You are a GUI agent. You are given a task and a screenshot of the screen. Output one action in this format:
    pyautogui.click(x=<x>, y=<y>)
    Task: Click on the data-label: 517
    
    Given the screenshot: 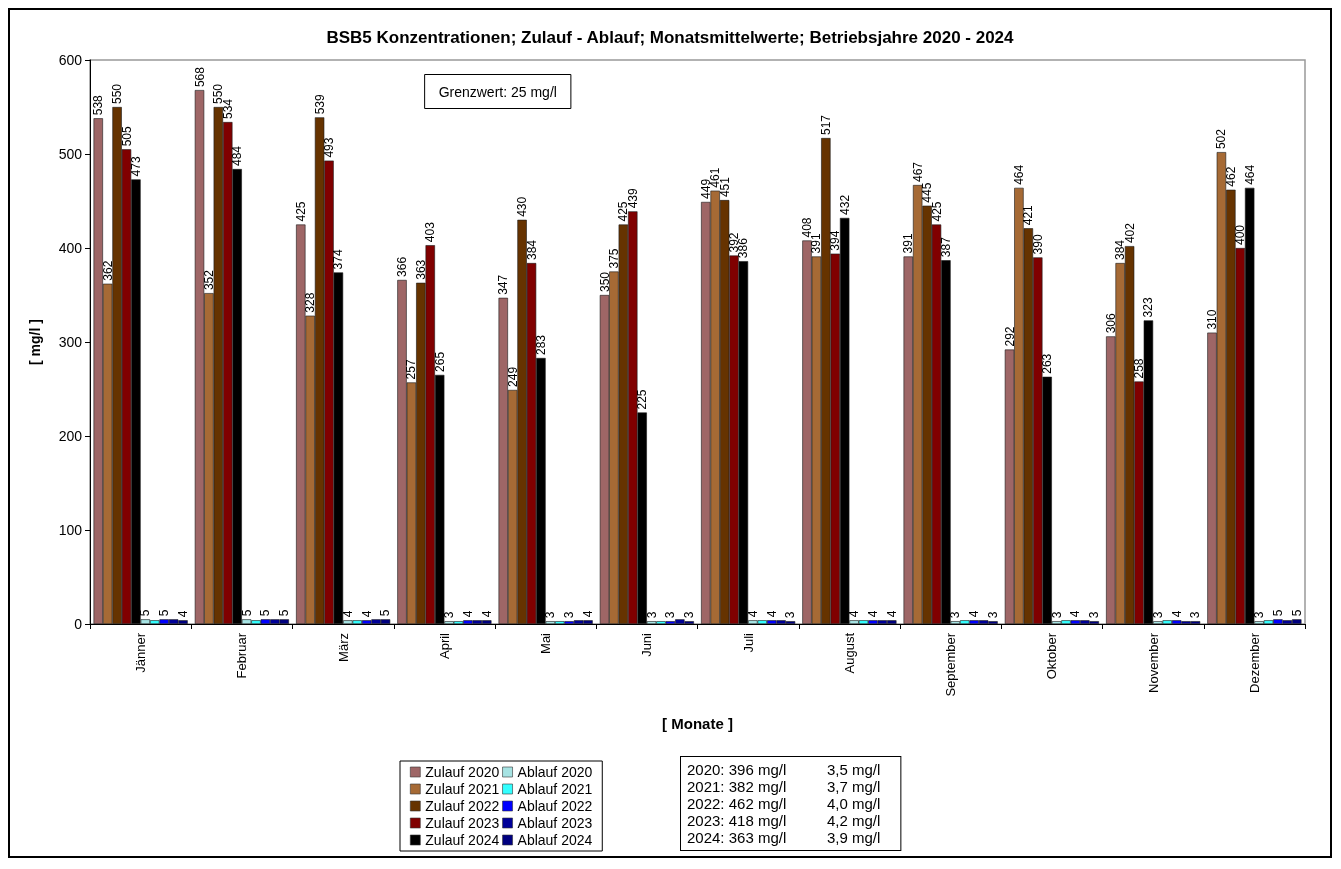 What is the action you would take?
    pyautogui.click(x=825, y=125)
    